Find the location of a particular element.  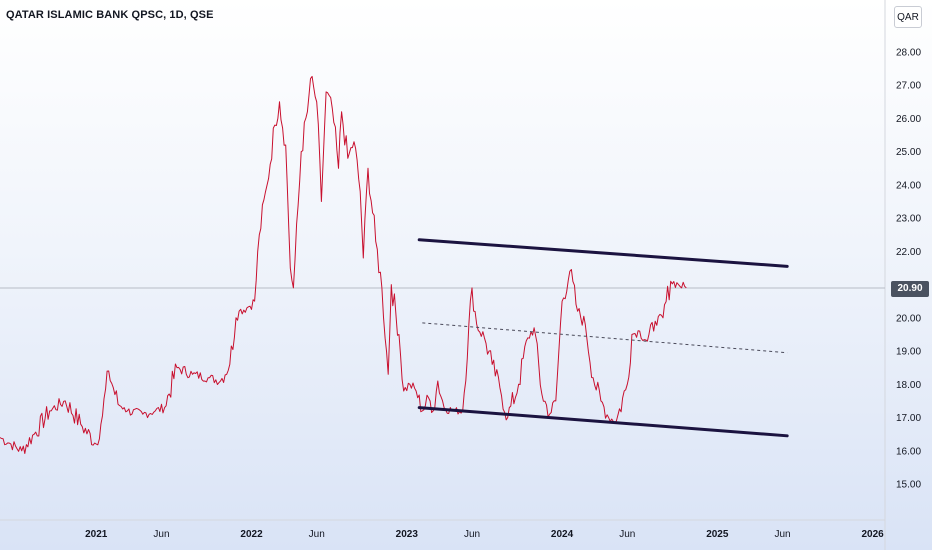

y-tick-label: 19.00 is located at coordinates (908, 352).